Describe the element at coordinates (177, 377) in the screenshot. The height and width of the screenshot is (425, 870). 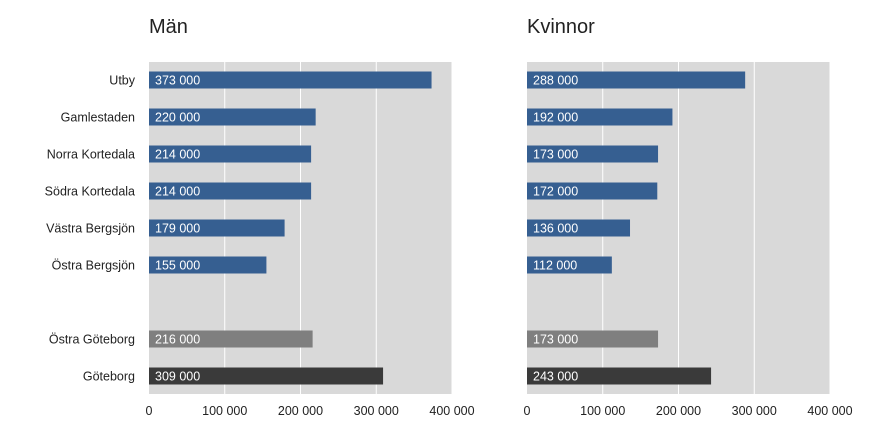
I see `data-label: 309 000` at that location.